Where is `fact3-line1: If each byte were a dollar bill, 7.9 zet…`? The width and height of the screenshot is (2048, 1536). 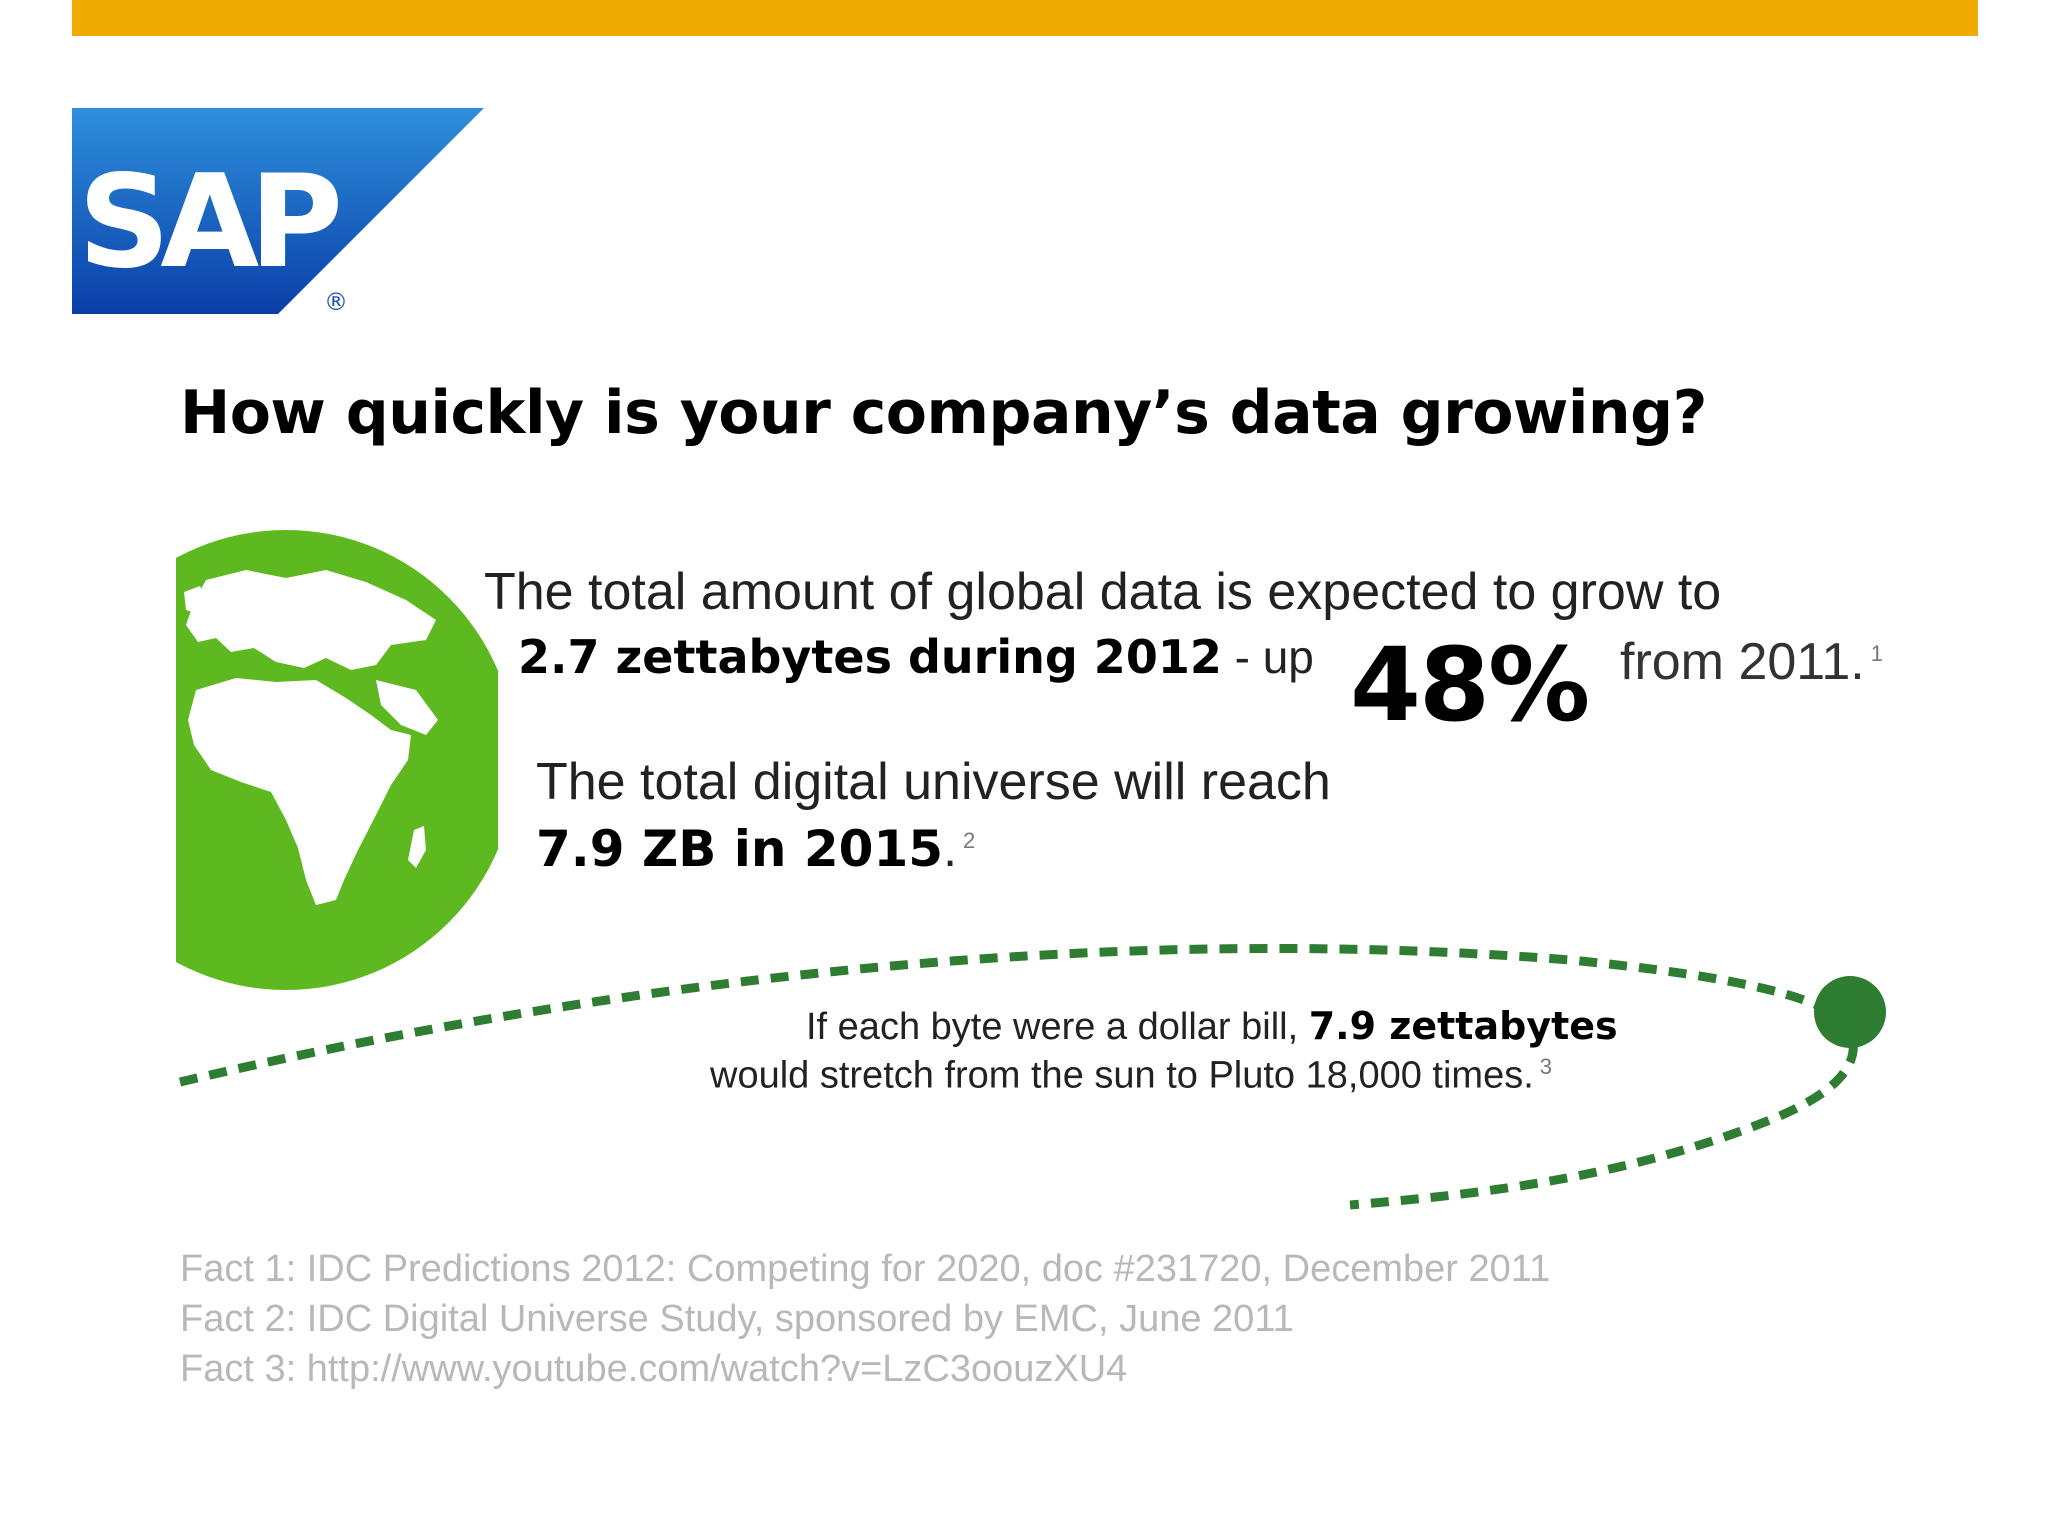 fact3-line1: If each byte were a dollar bill, 7.9 zet… is located at coordinates (1212, 1026).